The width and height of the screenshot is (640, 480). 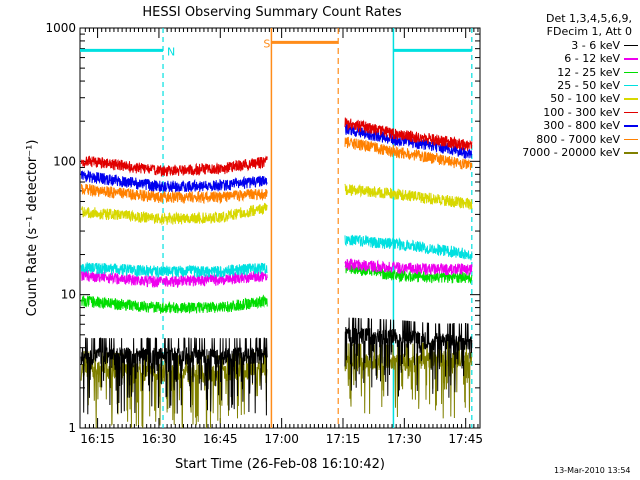 What do you see at coordinates (560, 45) in the screenshot?
I see `legend-entry: 3 - 6 keV` at bounding box center [560, 45].